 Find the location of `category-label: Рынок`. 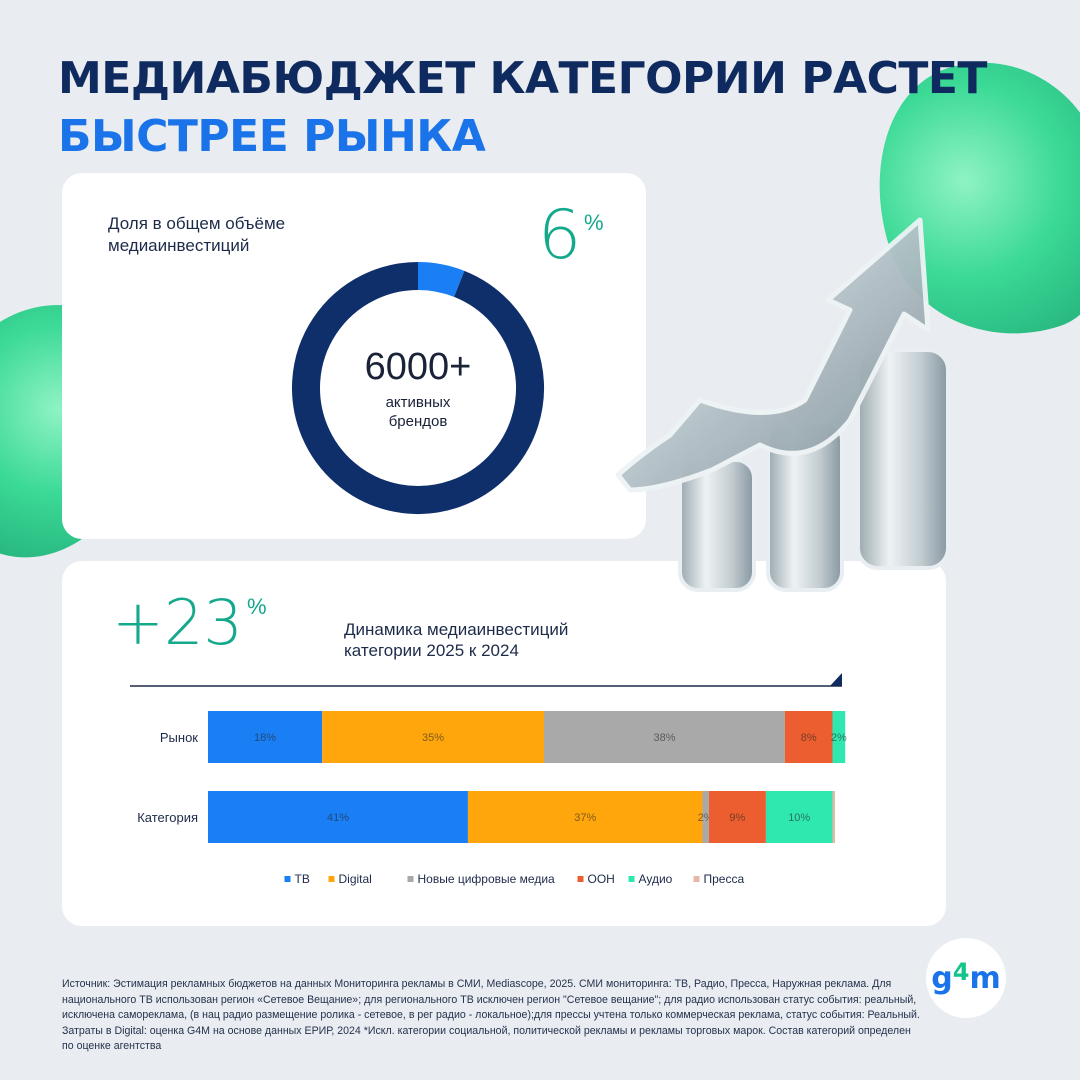

category-label: Рынок is located at coordinates (179, 737).